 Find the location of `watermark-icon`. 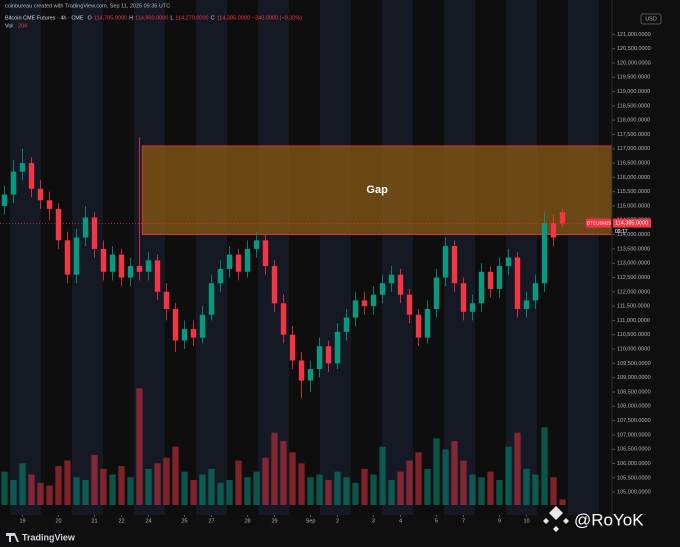

watermark-icon is located at coordinates (556, 519).